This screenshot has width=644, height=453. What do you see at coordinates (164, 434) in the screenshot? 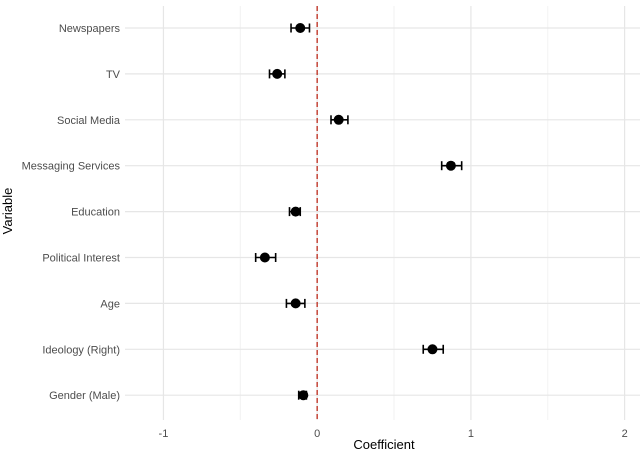
I see `x-tick-label: -1` at bounding box center [164, 434].